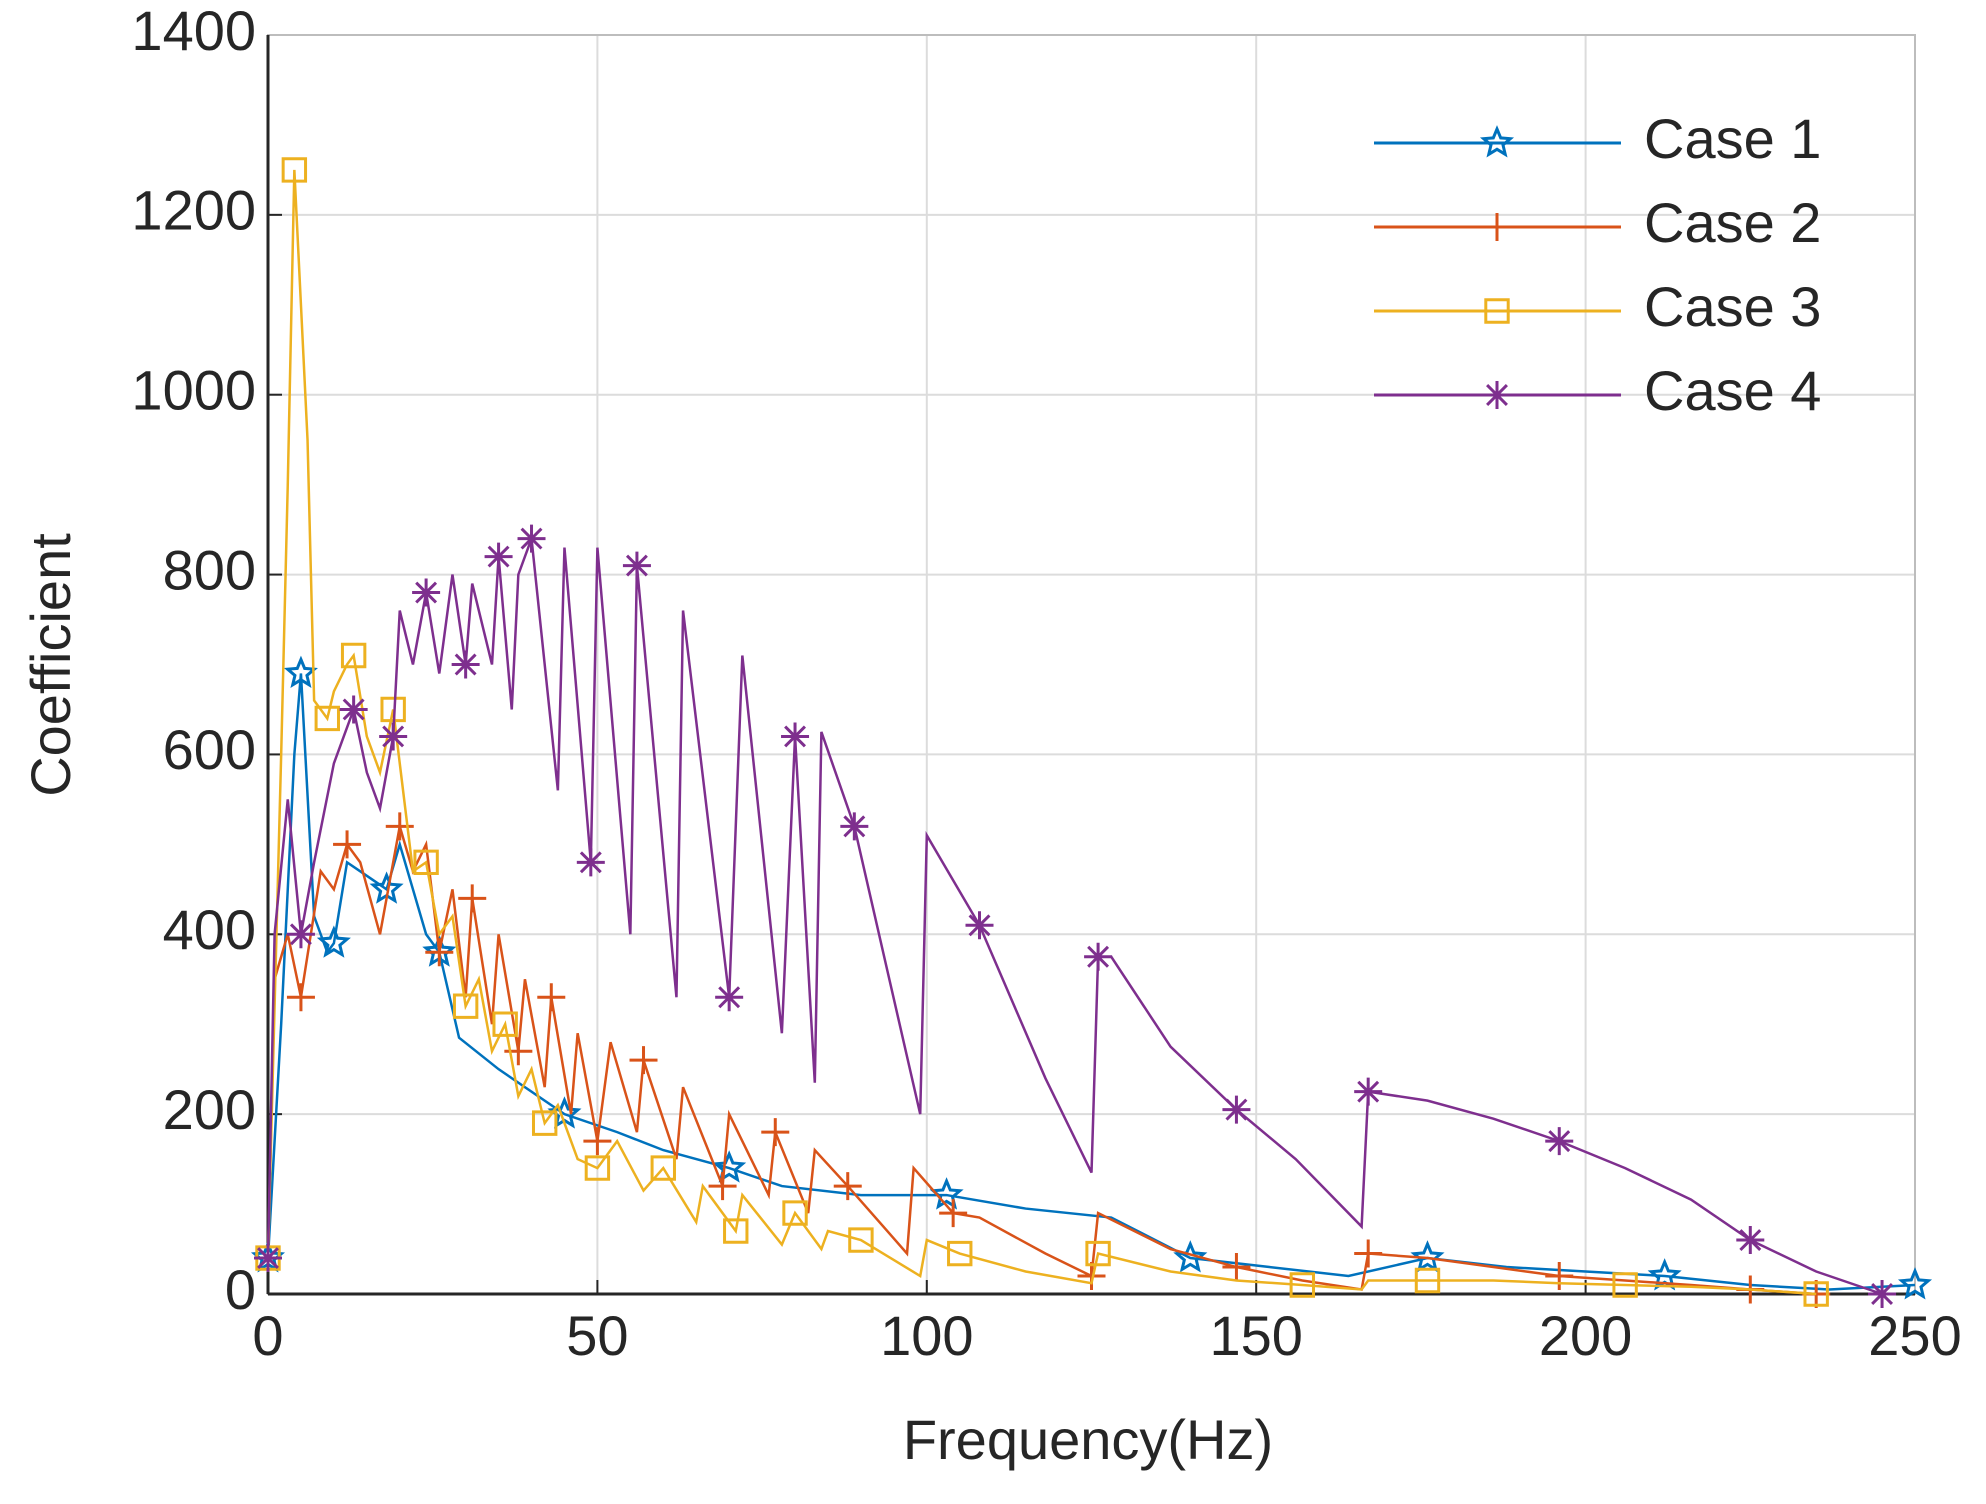 The image size is (1986, 1504). Describe the element at coordinates (193, 31) in the screenshot. I see `y-tick-label: 1400` at that location.